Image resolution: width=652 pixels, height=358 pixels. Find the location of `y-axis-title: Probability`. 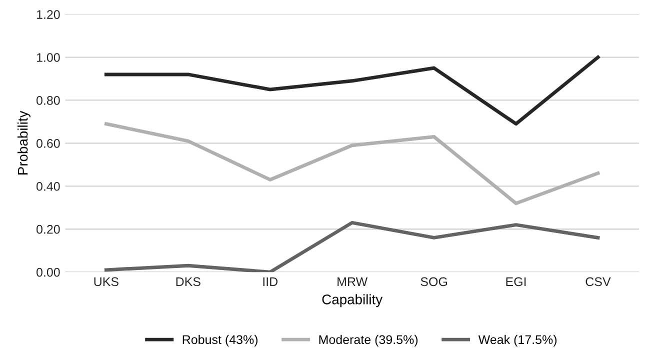

y-axis-title: Probability is located at coordinates (24, 142).